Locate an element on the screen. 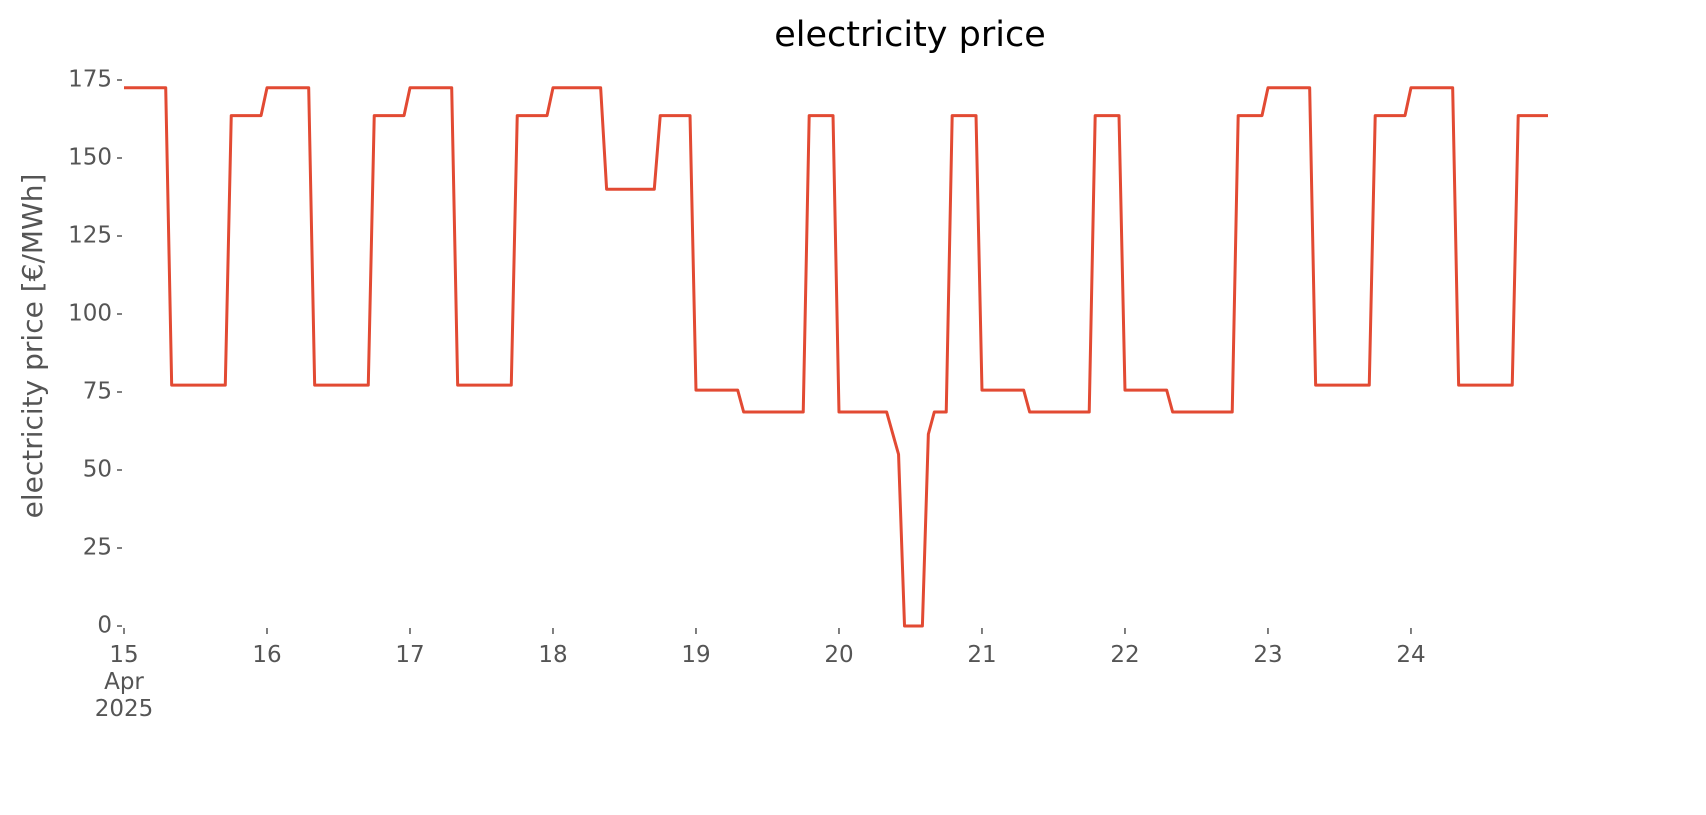  x-tick-label: 17 is located at coordinates (410, 655).